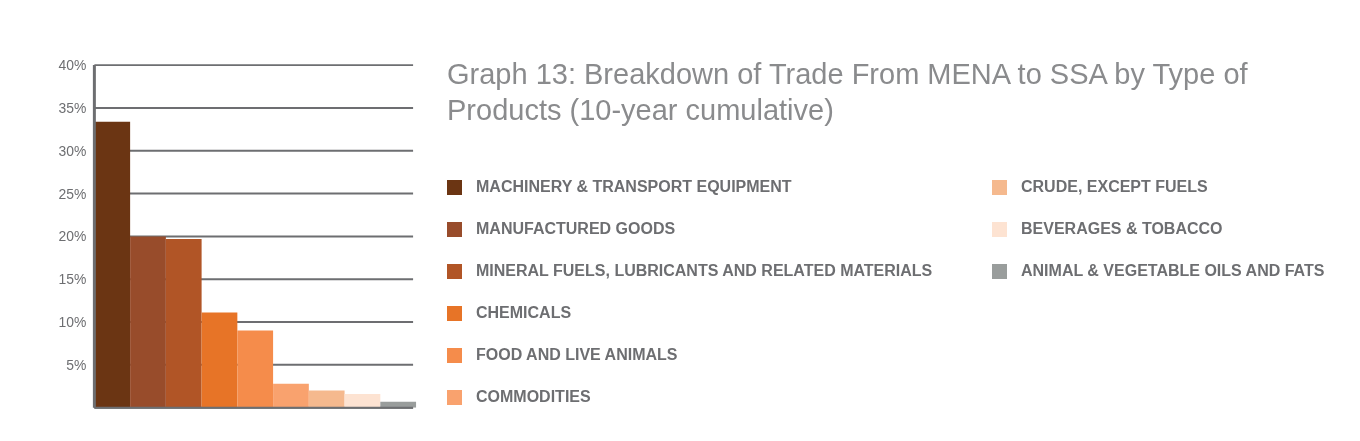 The image size is (1360, 441). I want to click on y-tick-label: 5%, so click(76, 364).